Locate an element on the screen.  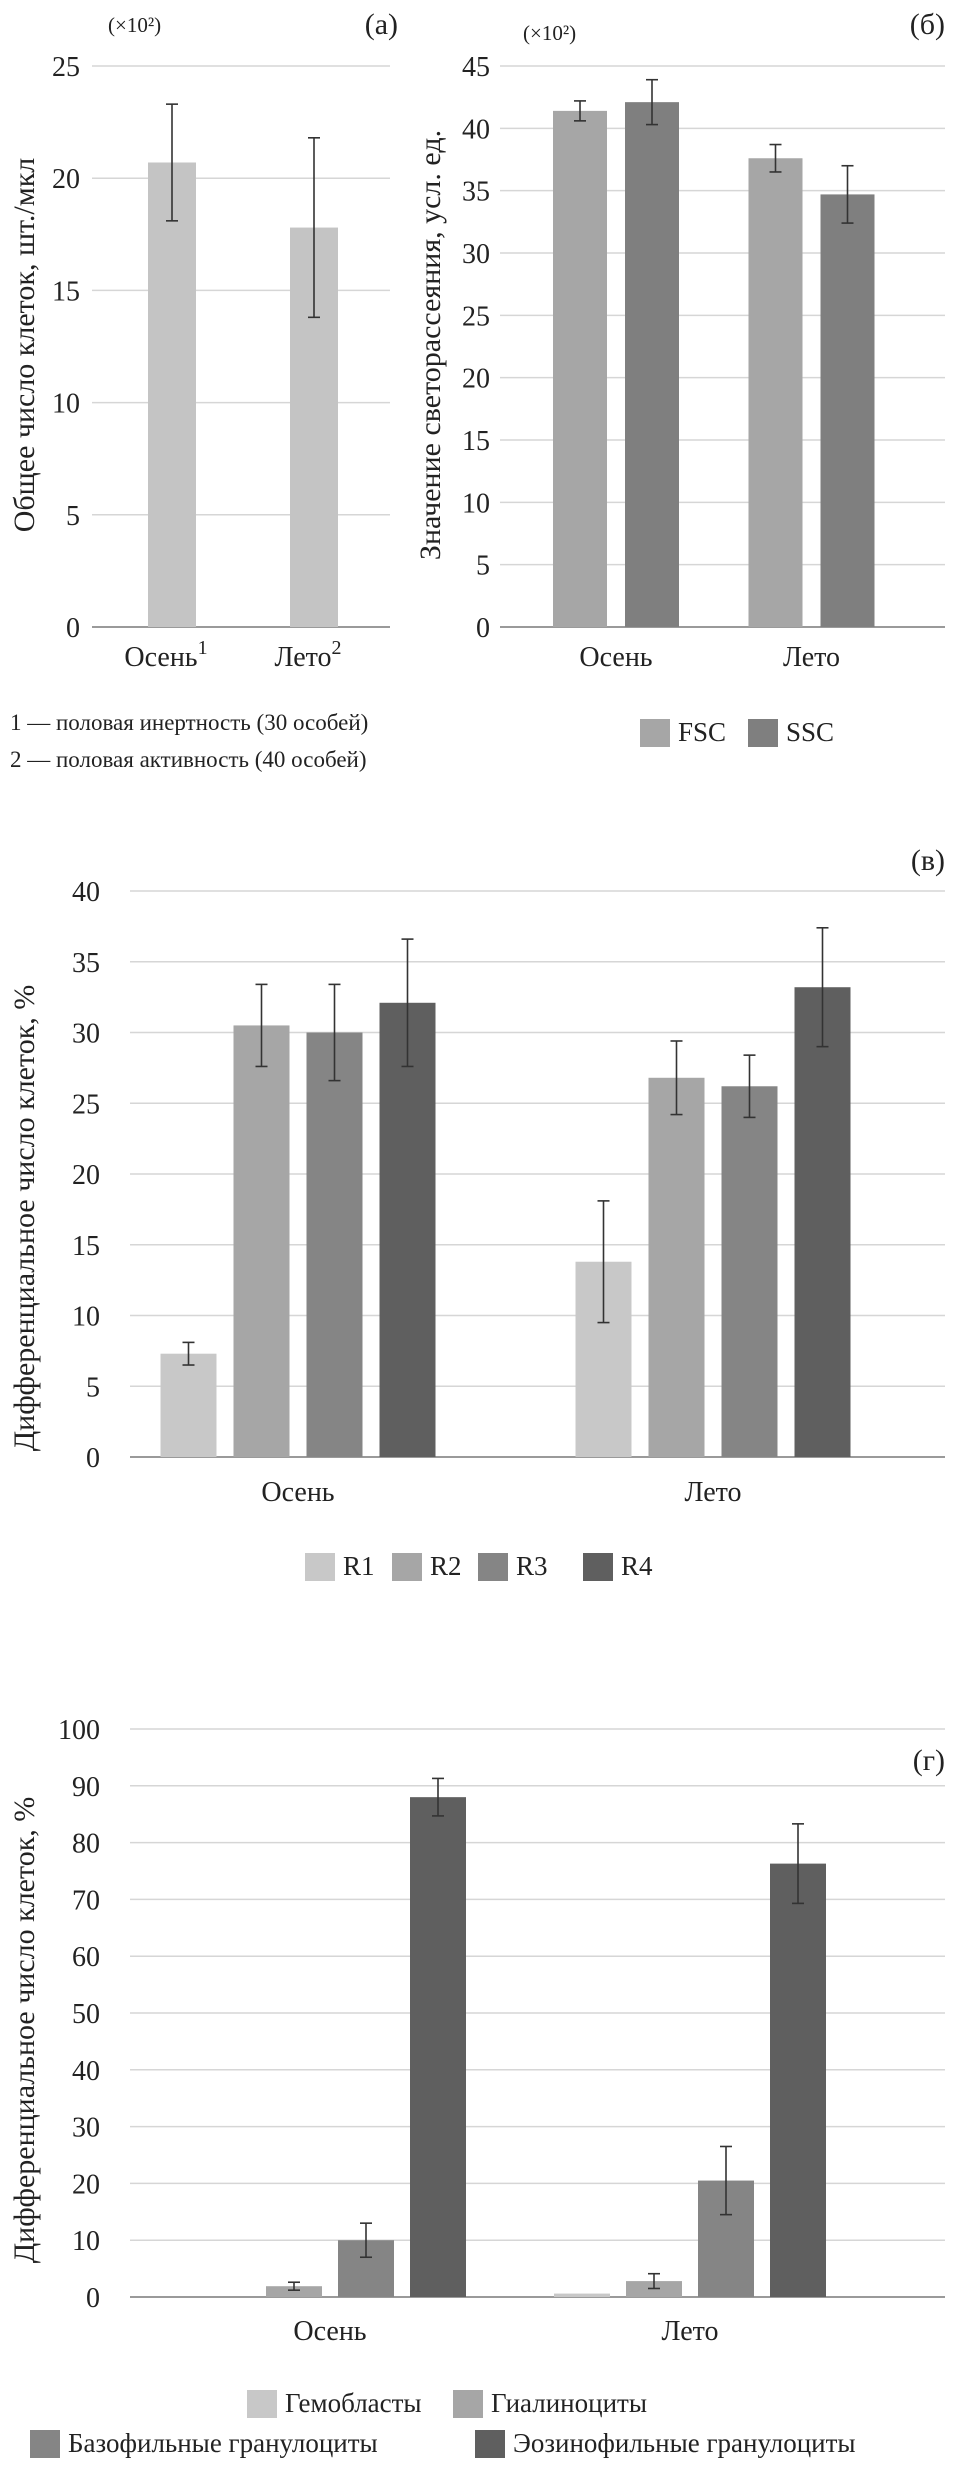
x-tick-label: Лето2 is located at coordinates (307, 655).